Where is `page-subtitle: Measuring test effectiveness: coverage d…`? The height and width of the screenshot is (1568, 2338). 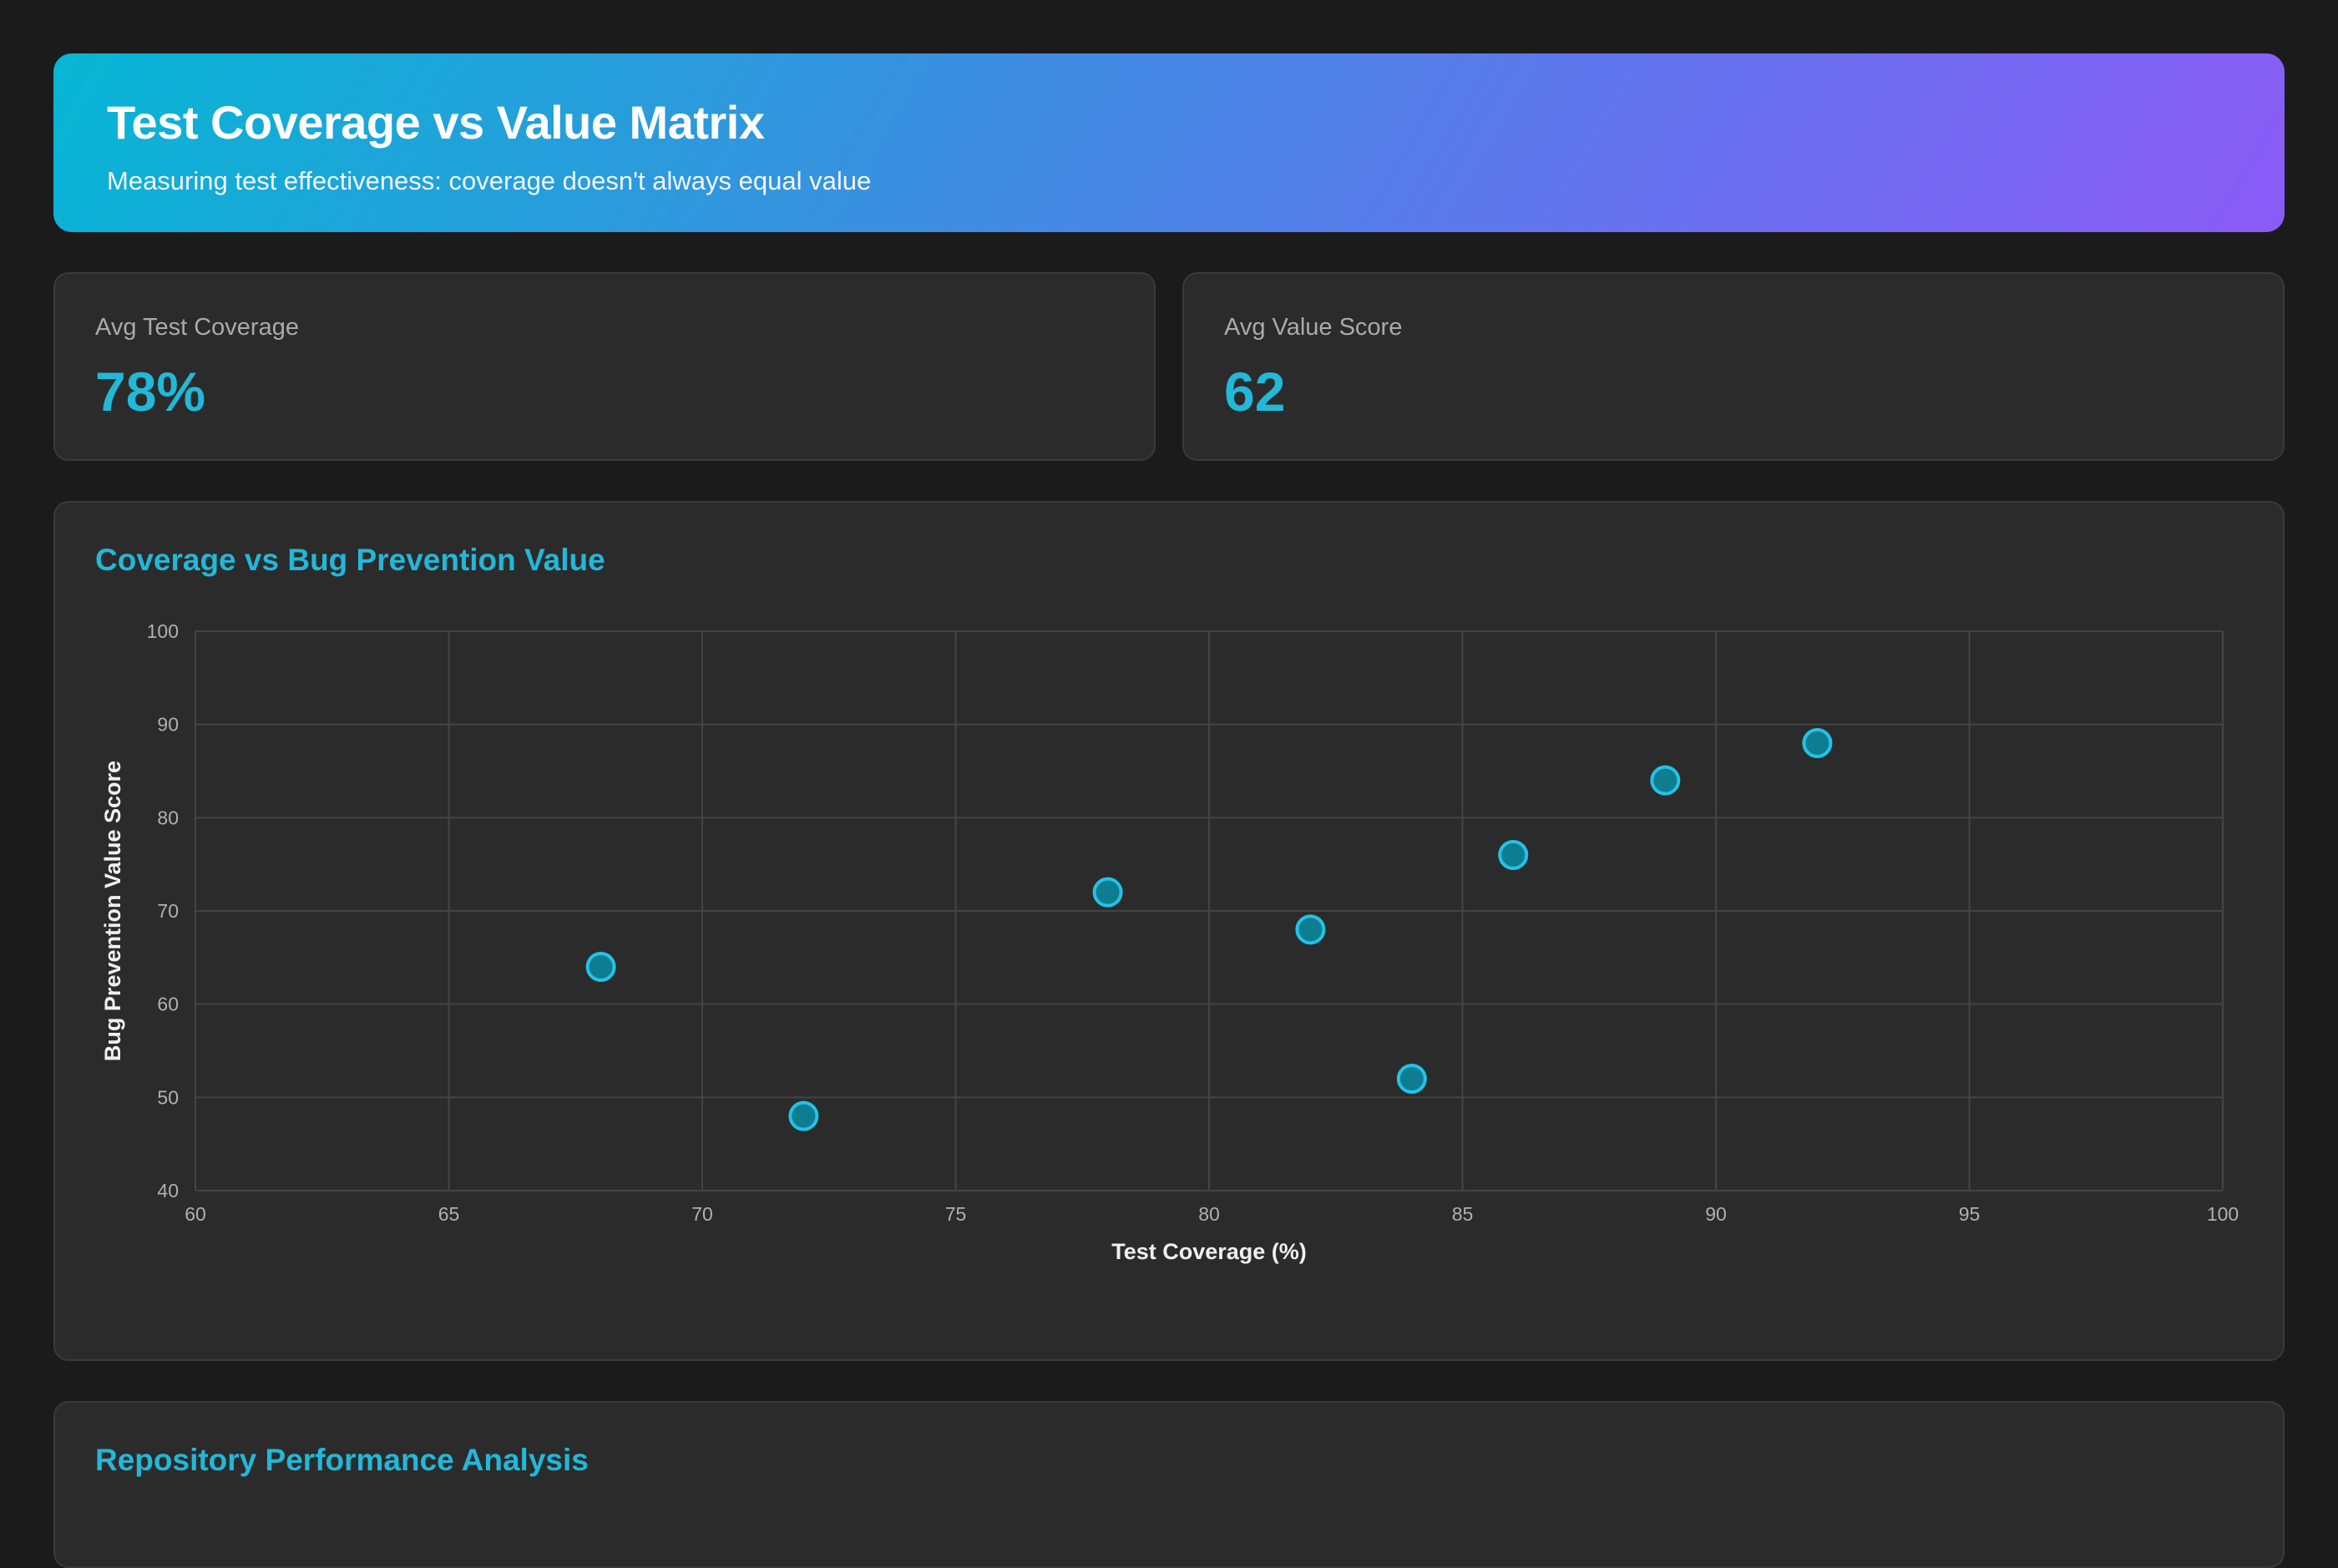 page-subtitle: Measuring test effectiveness: coverage d… is located at coordinates (489, 180).